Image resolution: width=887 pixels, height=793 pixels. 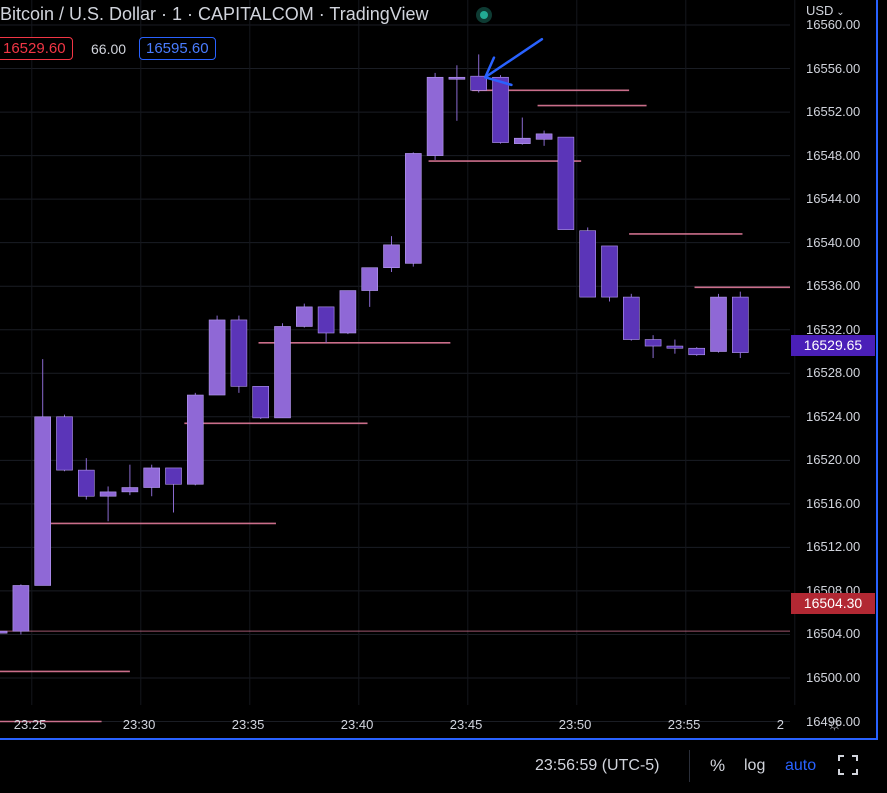 What do you see at coordinates (109, 49) in the screenshot?
I see `spread-value: 66.00` at bounding box center [109, 49].